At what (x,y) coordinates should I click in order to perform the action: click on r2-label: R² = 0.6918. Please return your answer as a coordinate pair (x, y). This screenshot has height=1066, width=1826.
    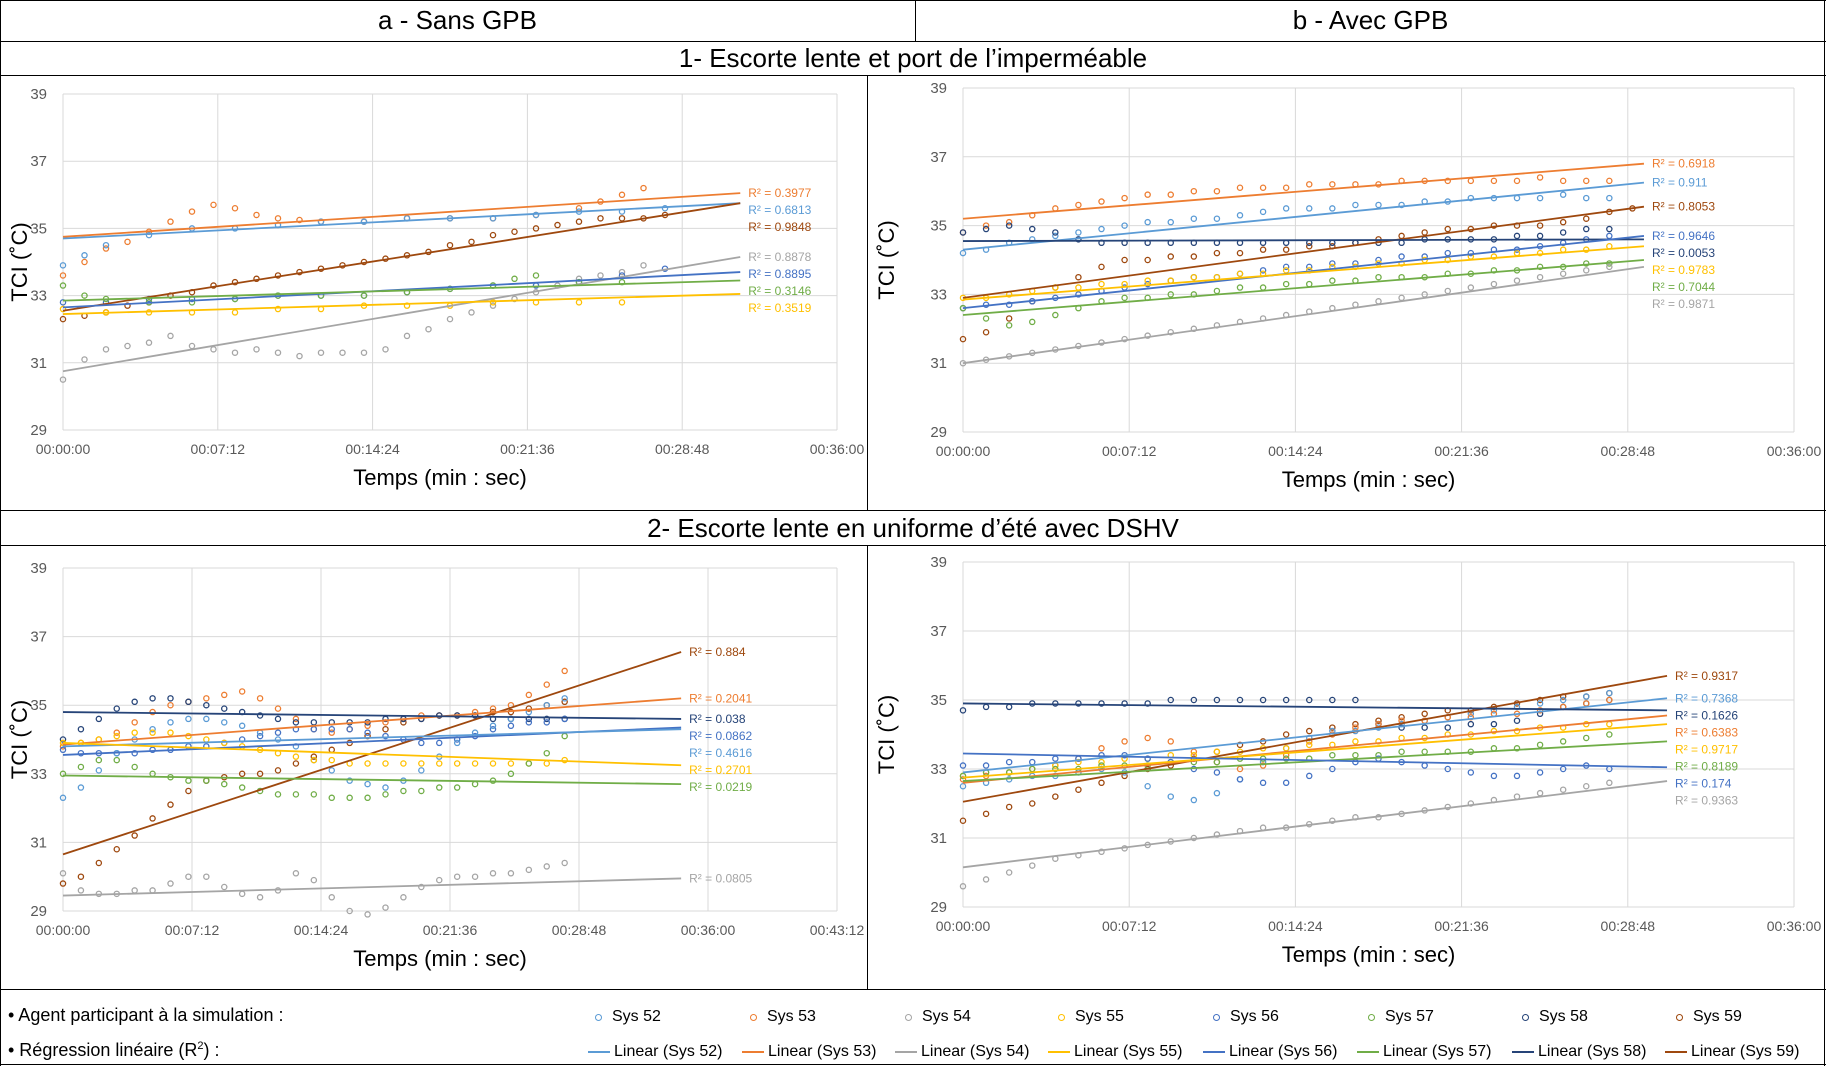
    Looking at the image, I should click on (1683, 164).